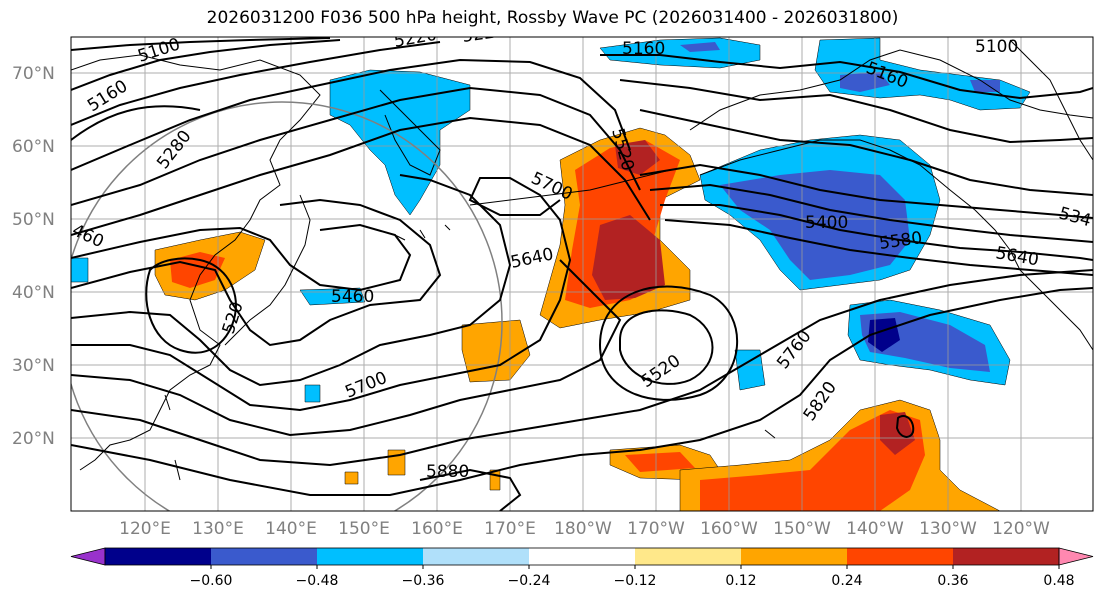 Image resolution: width=1105 pixels, height=604 pixels. What do you see at coordinates (570, 187) in the screenshot?
I see `coastline-aleutians` at bounding box center [570, 187].